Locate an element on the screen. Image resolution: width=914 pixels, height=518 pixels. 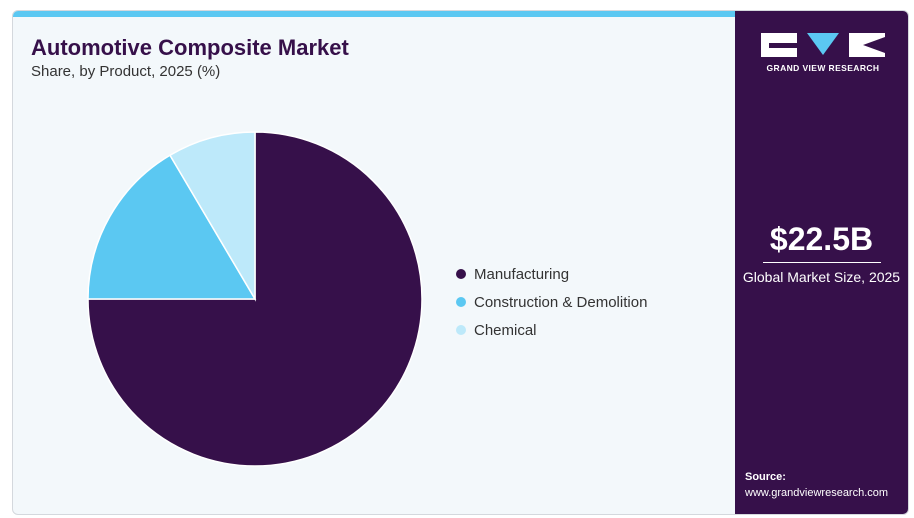
pie-slice-chemical is located at coordinates (212, 216).